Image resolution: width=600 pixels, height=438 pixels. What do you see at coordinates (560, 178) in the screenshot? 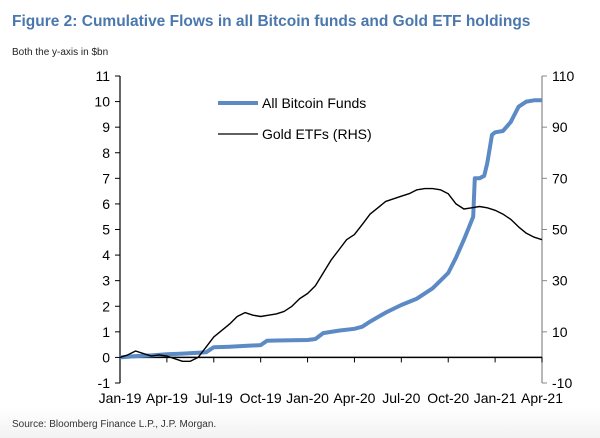
I see `y-tick-label-right: 70` at bounding box center [560, 178].